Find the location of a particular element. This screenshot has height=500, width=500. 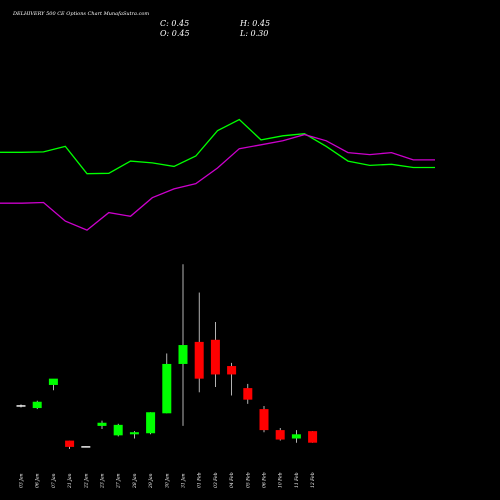

x-tick-label: 03 Feb is located at coordinates (216, 480).